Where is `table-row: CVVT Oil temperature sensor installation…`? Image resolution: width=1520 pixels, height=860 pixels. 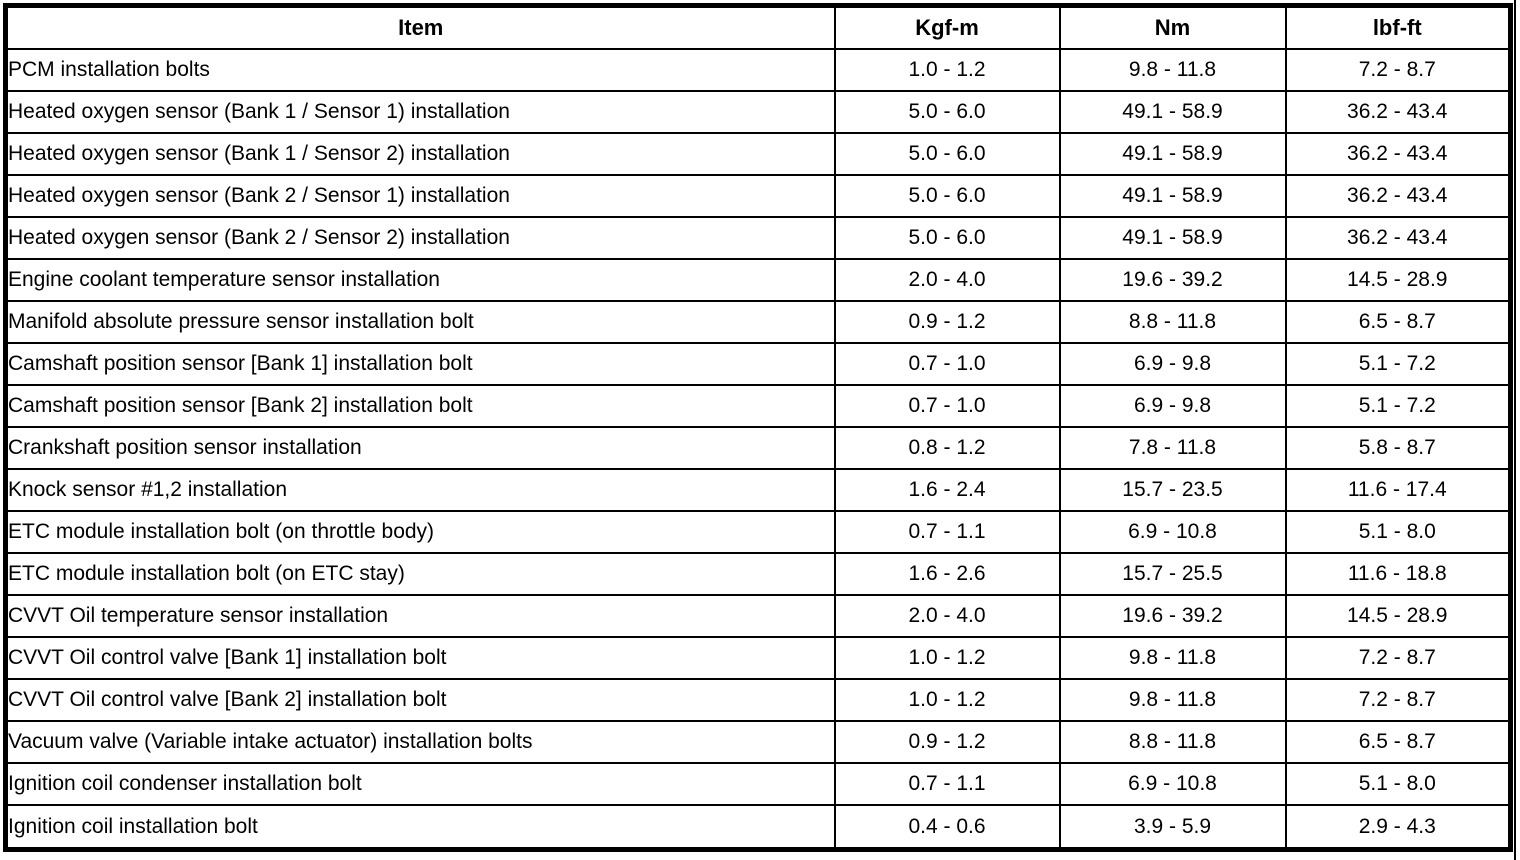
table-row: CVVT Oil temperature sensor installation… is located at coordinates (758, 616).